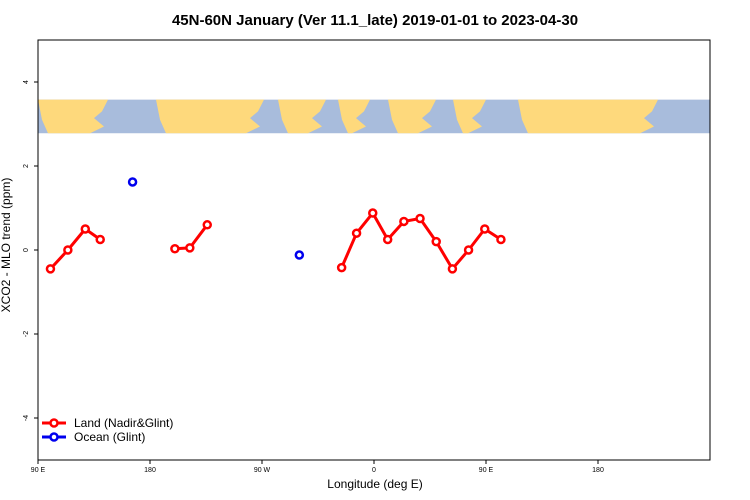 This screenshot has height=500, width=750. I want to click on x-tick-label: 0, so click(374, 470).